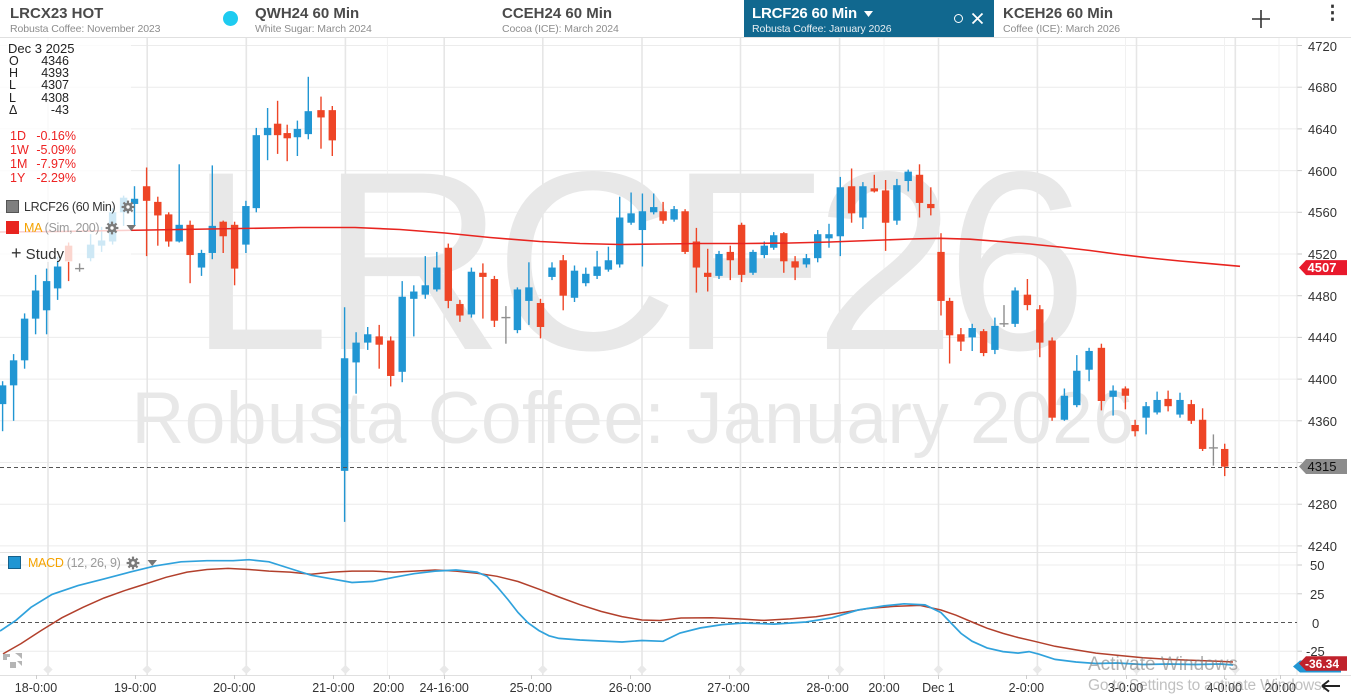 Image resolution: width=1351 pixels, height=700 pixels. Describe the element at coordinates (1322, 466) in the screenshot. I see `svg-text: 4315` at that location.